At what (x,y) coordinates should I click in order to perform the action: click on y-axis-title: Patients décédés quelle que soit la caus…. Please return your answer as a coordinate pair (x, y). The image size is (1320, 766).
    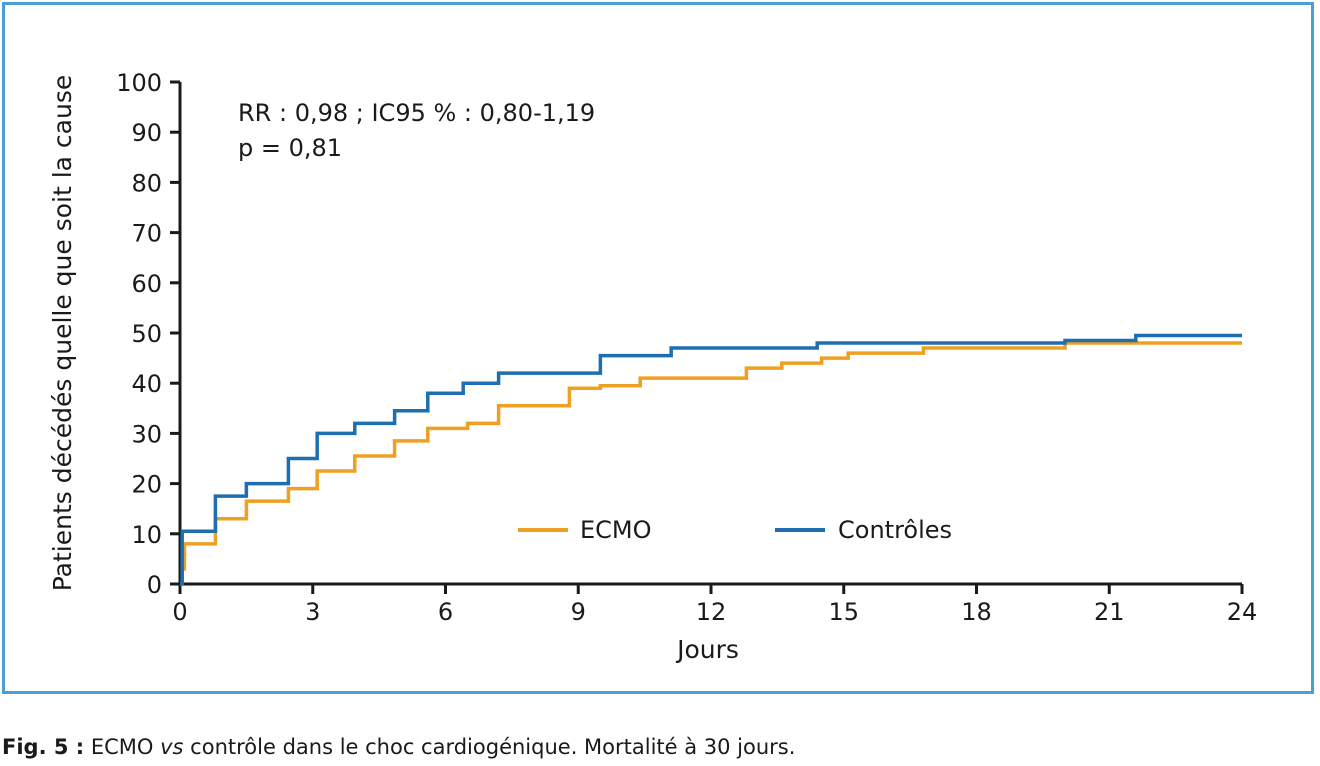
    Looking at the image, I should click on (62, 333).